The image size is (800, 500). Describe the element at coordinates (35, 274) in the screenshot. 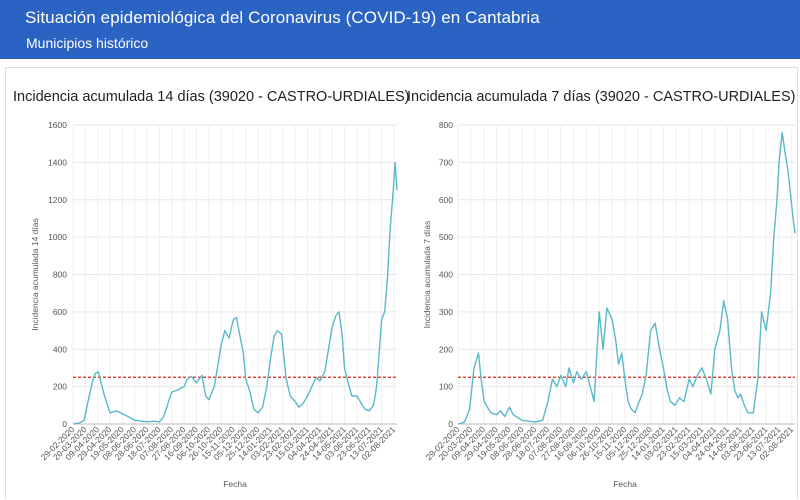

I see `y-axis-title: Incidencia acumulada 14 días` at that location.